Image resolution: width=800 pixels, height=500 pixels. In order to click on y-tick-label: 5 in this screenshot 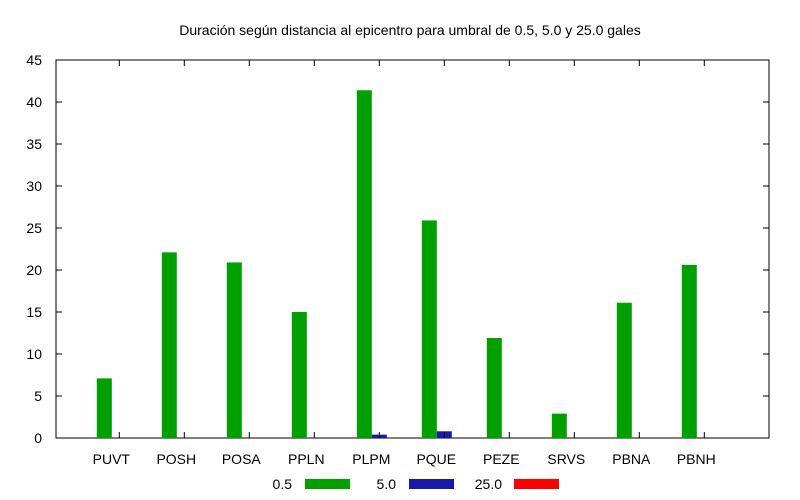, I will do `click(38, 396)`.